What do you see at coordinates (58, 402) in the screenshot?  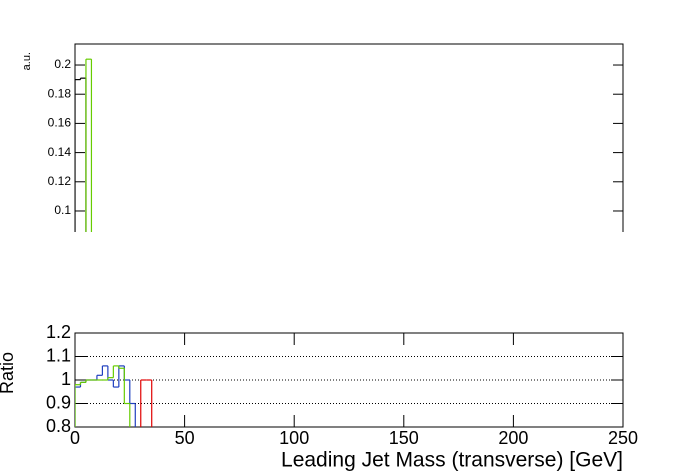 I see `y-tick-label: 0.9` at bounding box center [58, 402].